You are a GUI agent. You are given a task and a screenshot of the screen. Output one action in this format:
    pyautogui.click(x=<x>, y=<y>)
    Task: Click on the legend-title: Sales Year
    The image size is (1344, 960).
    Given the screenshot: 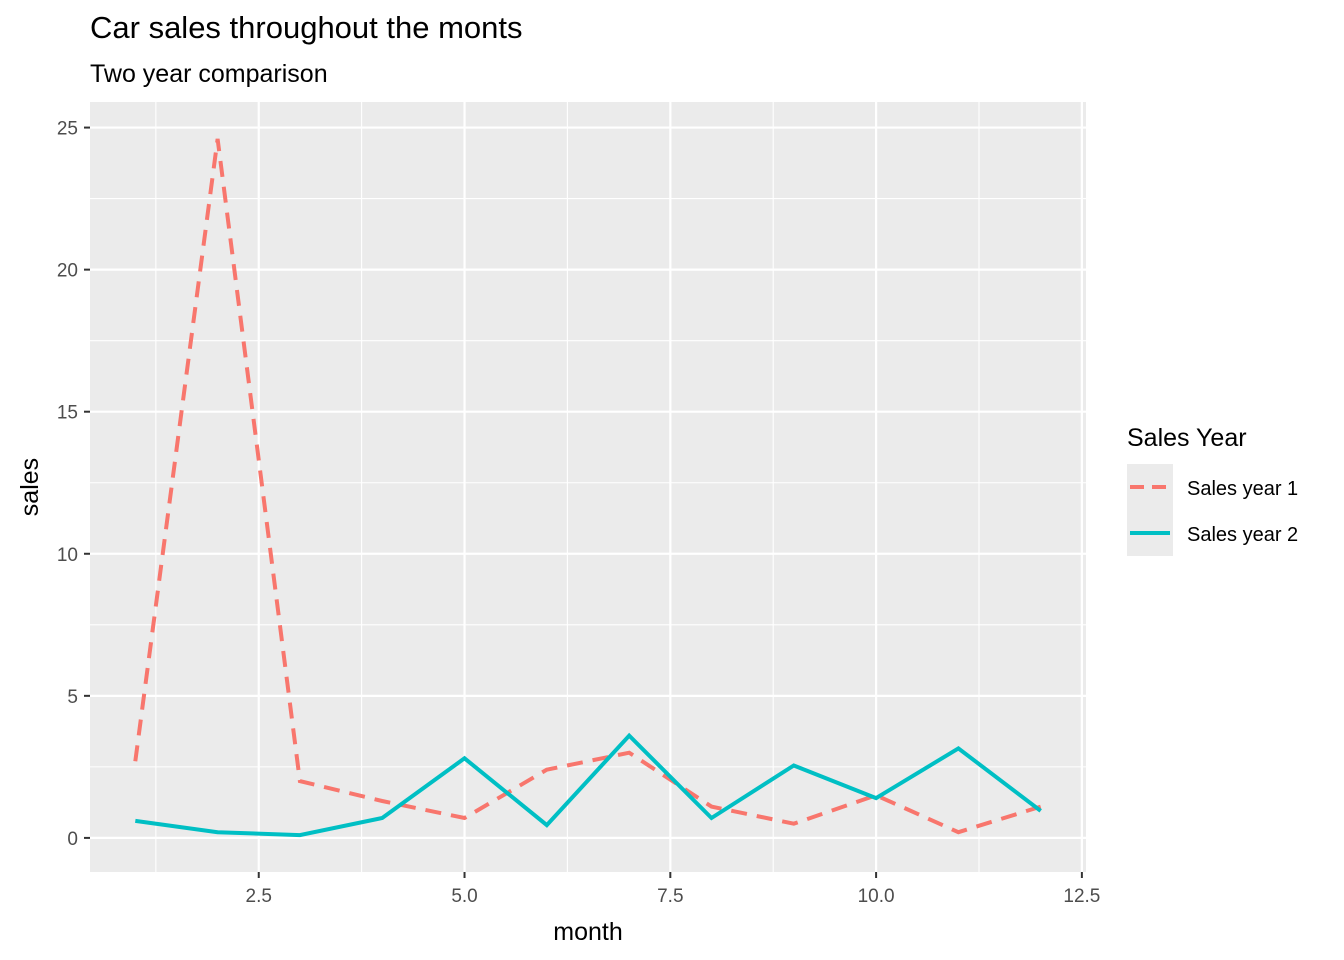 What is the action you would take?
    pyautogui.click(x=1187, y=438)
    